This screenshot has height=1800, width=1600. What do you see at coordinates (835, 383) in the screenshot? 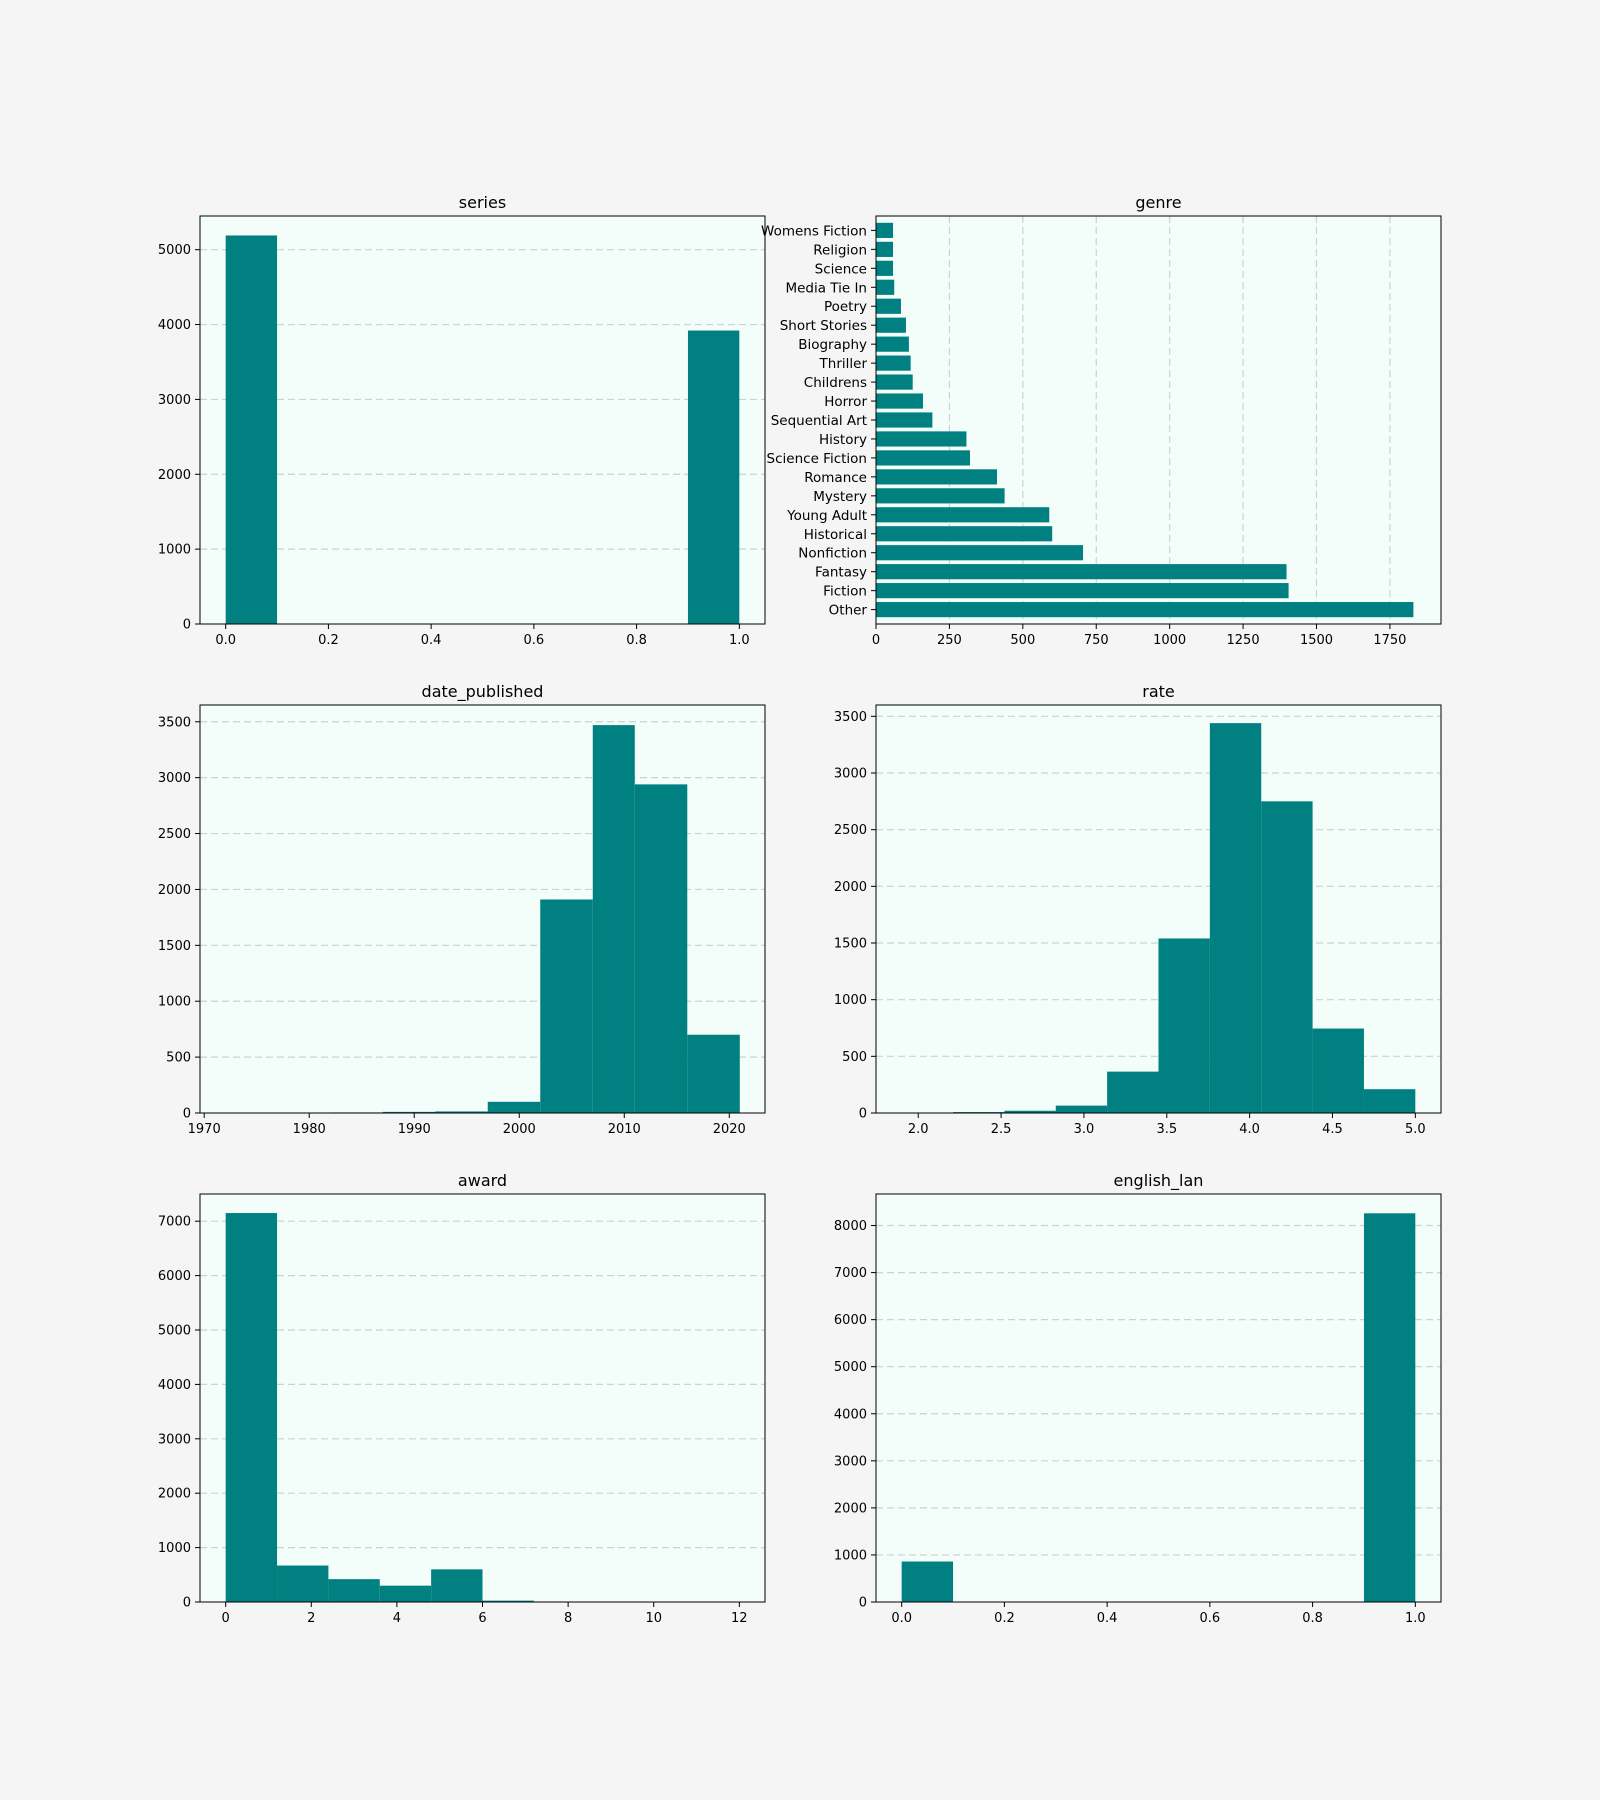
I see `category-label: Childrens` at bounding box center [835, 383].